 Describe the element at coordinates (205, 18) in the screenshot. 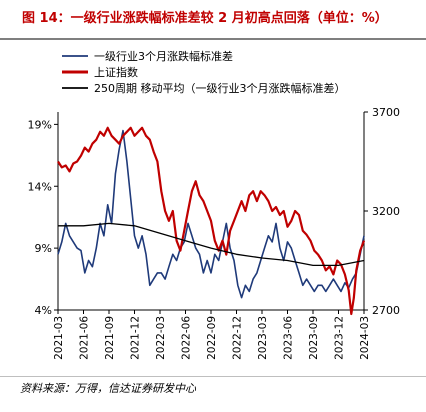

I see `chart-title: 图 14：一级行业涨跌幅标准差较 2 月初高点回落（单位：%）` at that location.